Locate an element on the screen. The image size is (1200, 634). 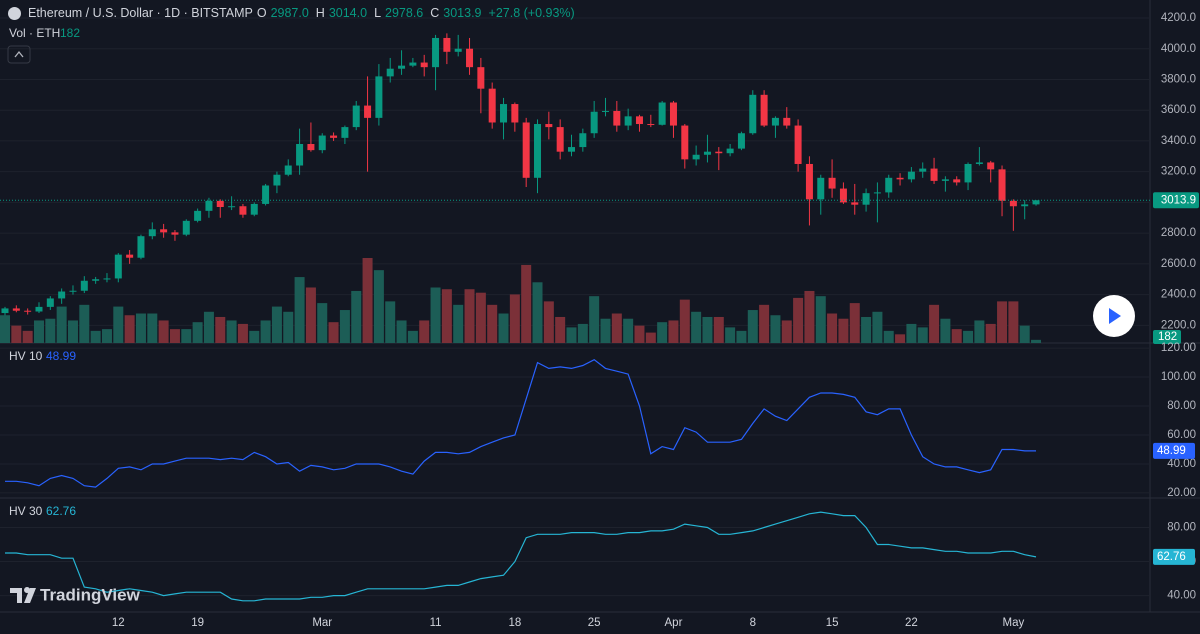
watermark-text: TradingView is located at coordinates (90, 594).